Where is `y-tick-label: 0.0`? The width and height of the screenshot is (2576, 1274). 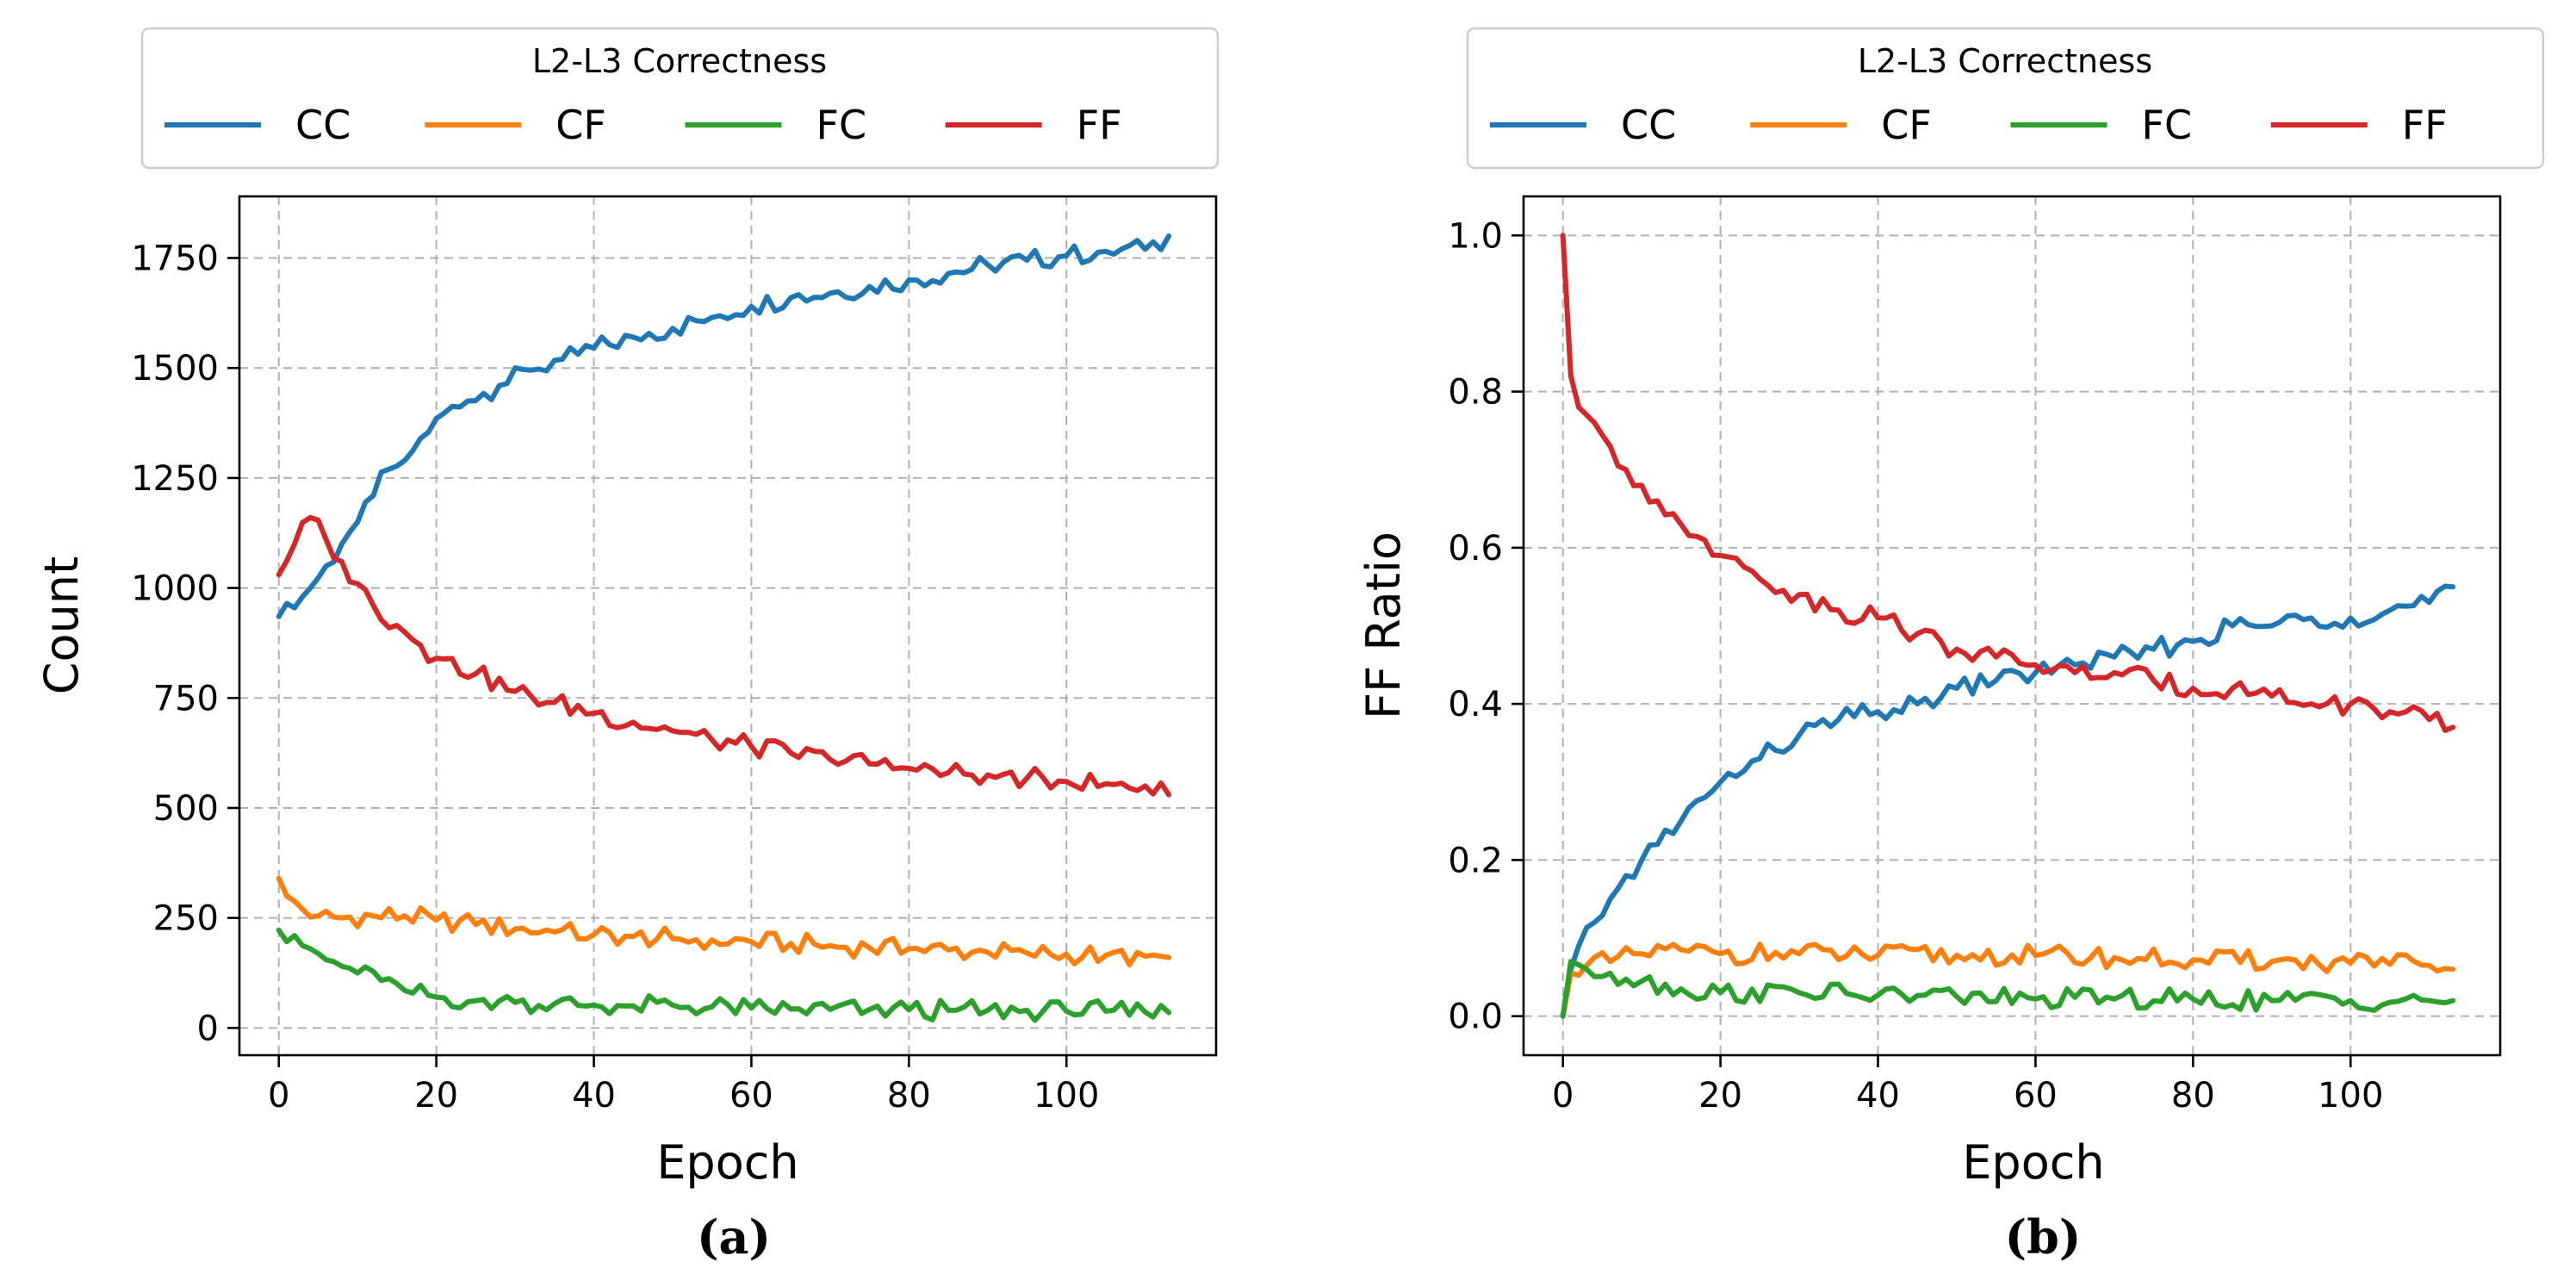 y-tick-label: 0.0 is located at coordinates (1476, 1017).